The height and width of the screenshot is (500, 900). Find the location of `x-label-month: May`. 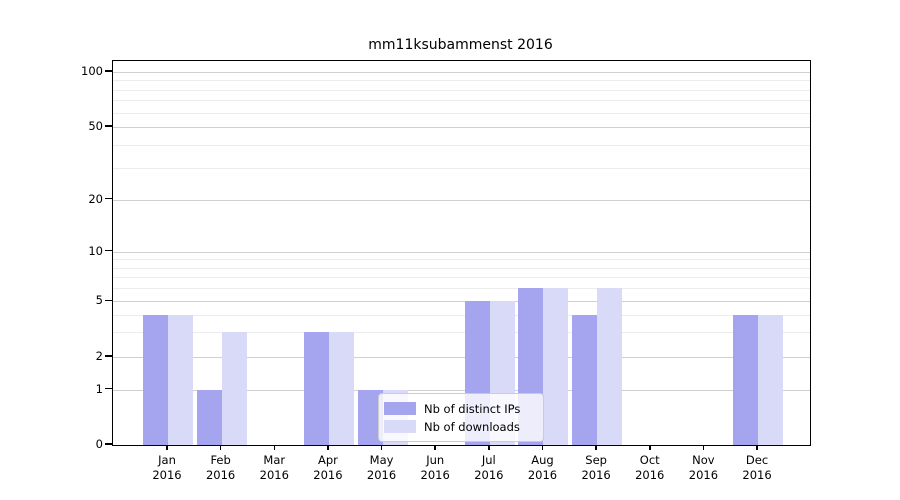

x-label-month: May is located at coordinates (381, 460).